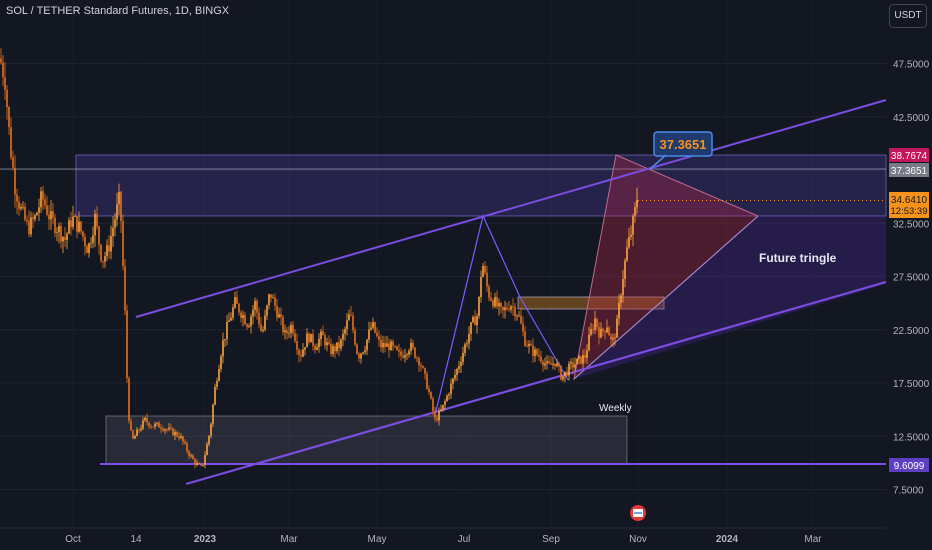  What do you see at coordinates (727, 539) in the screenshot?
I see `x-tick-label: 2024` at bounding box center [727, 539].